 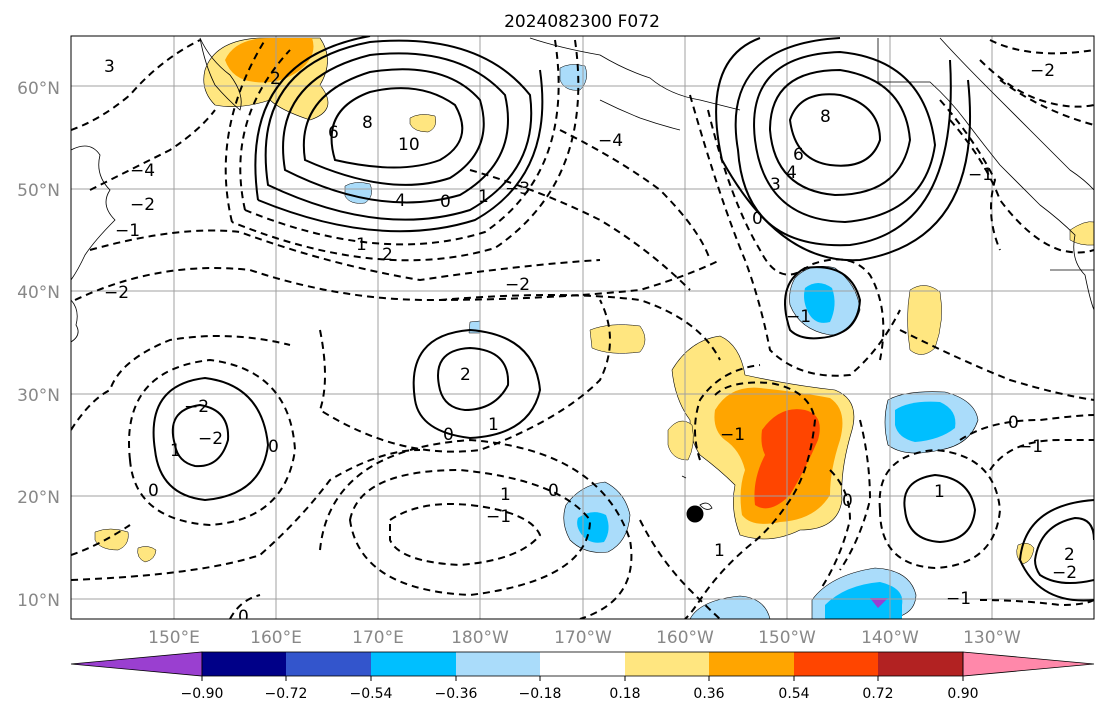 What do you see at coordinates (38, 601) in the screenshot?
I see `svg-text: 10°N` at bounding box center [38, 601].